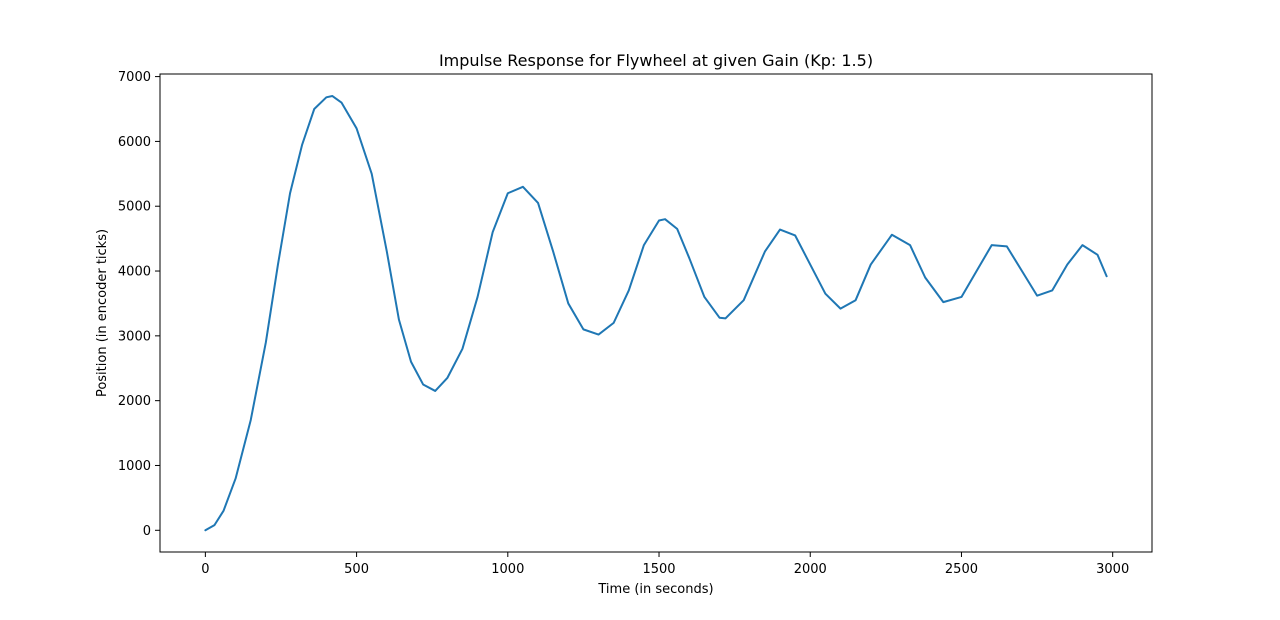 The image size is (1280, 620). I want to click on x-tick-label: 1500, so click(658, 569).